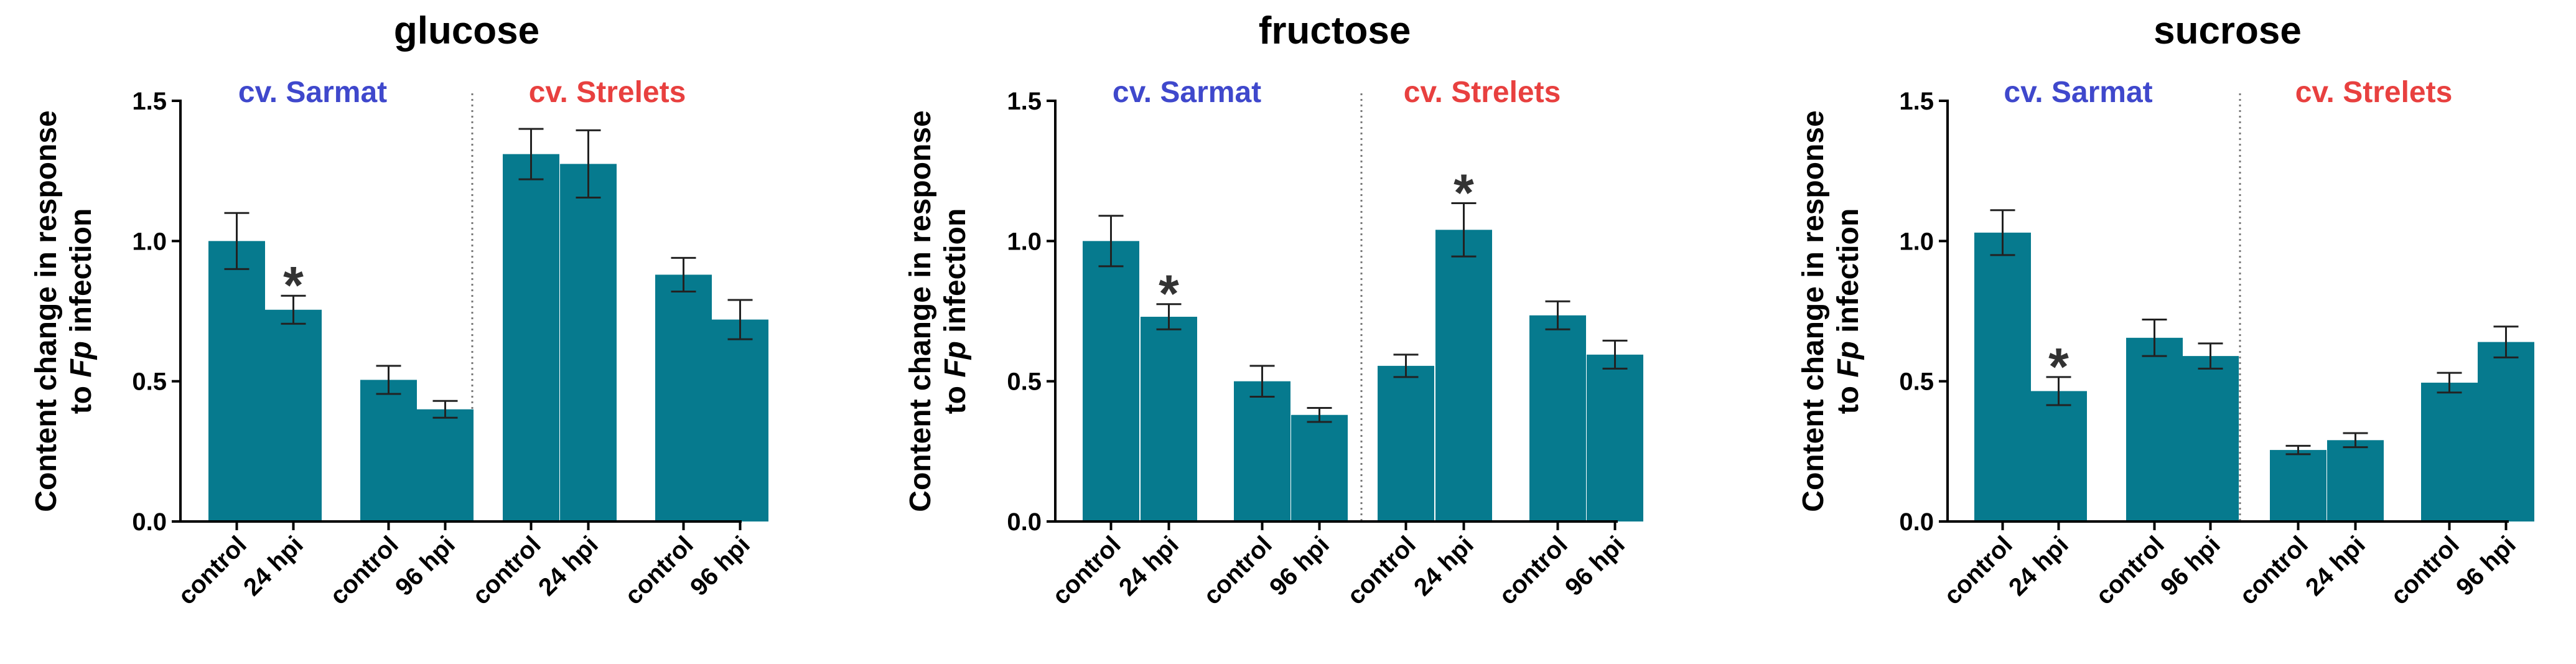 The height and width of the screenshot is (664, 2576). Describe the element at coordinates (1335, 30) in the screenshot. I see `panel-title: fructose` at that location.